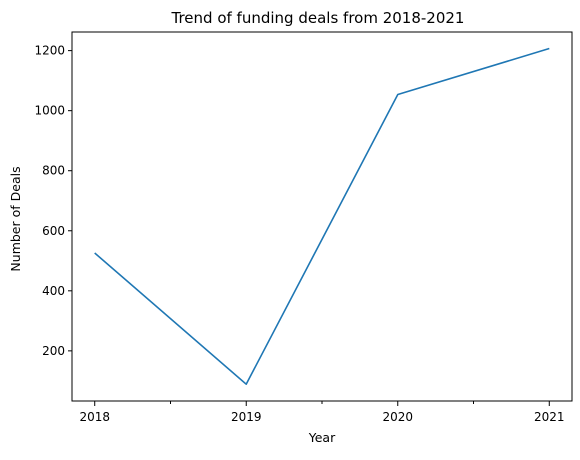 This screenshot has height=460, width=580. What do you see at coordinates (318, 18) in the screenshot?
I see `chart-title: Trend of funding deals from 2018-2021` at bounding box center [318, 18].